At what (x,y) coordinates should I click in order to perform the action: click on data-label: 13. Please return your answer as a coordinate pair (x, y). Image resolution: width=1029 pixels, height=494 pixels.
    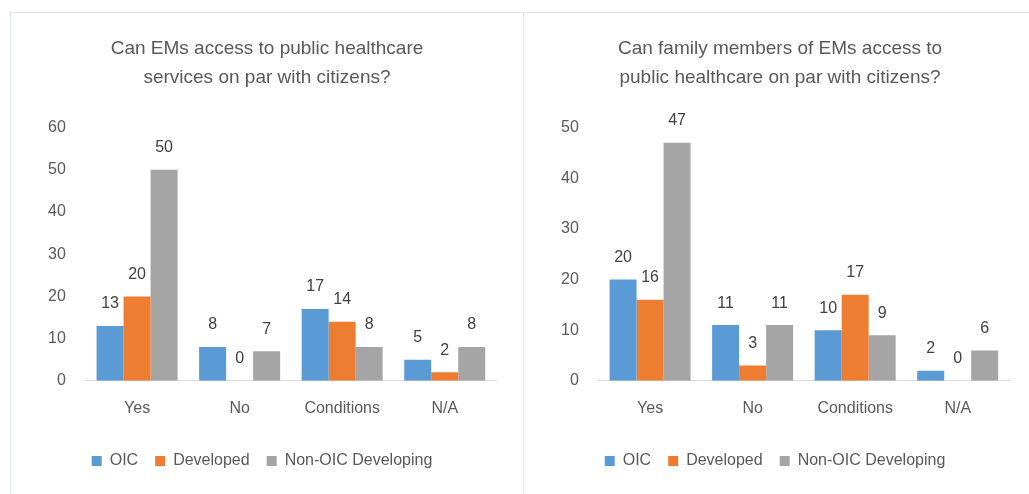
    Looking at the image, I should click on (110, 303).